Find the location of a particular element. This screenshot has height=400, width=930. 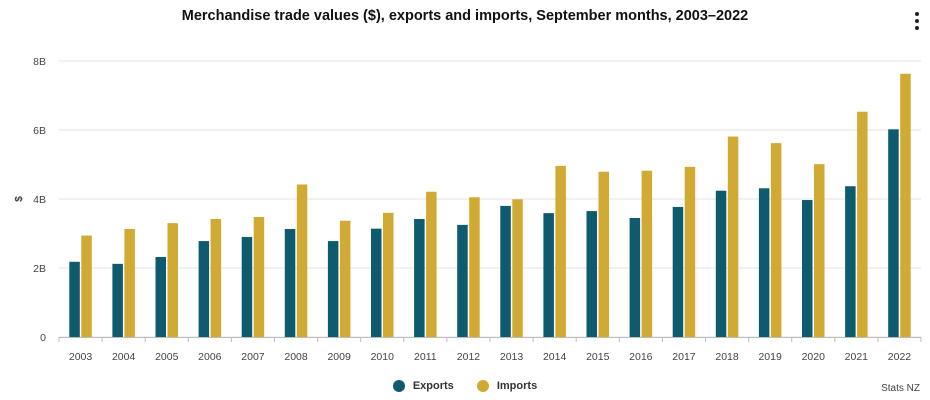

x-tick-label: 2015 is located at coordinates (598, 357).